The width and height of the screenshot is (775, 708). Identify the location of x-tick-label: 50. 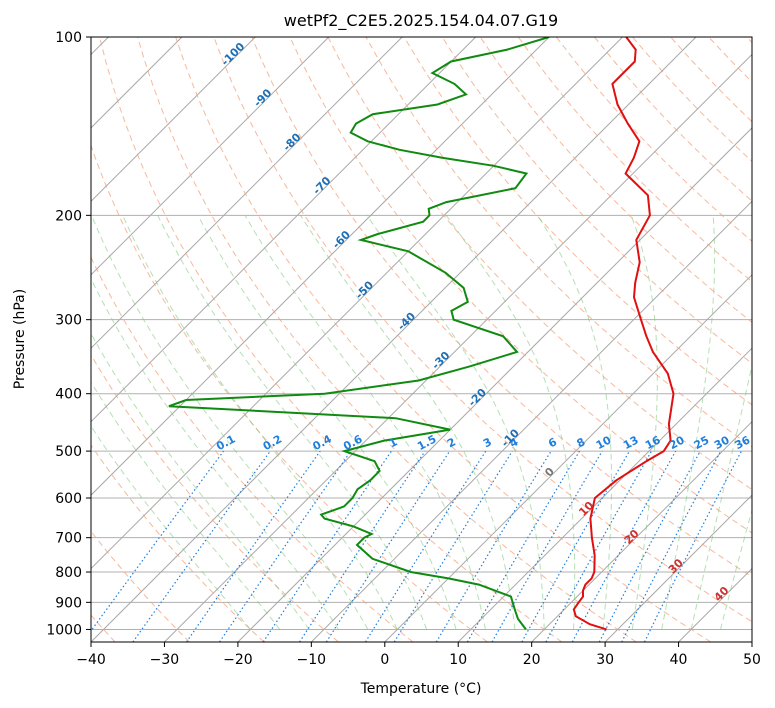
(752, 660).